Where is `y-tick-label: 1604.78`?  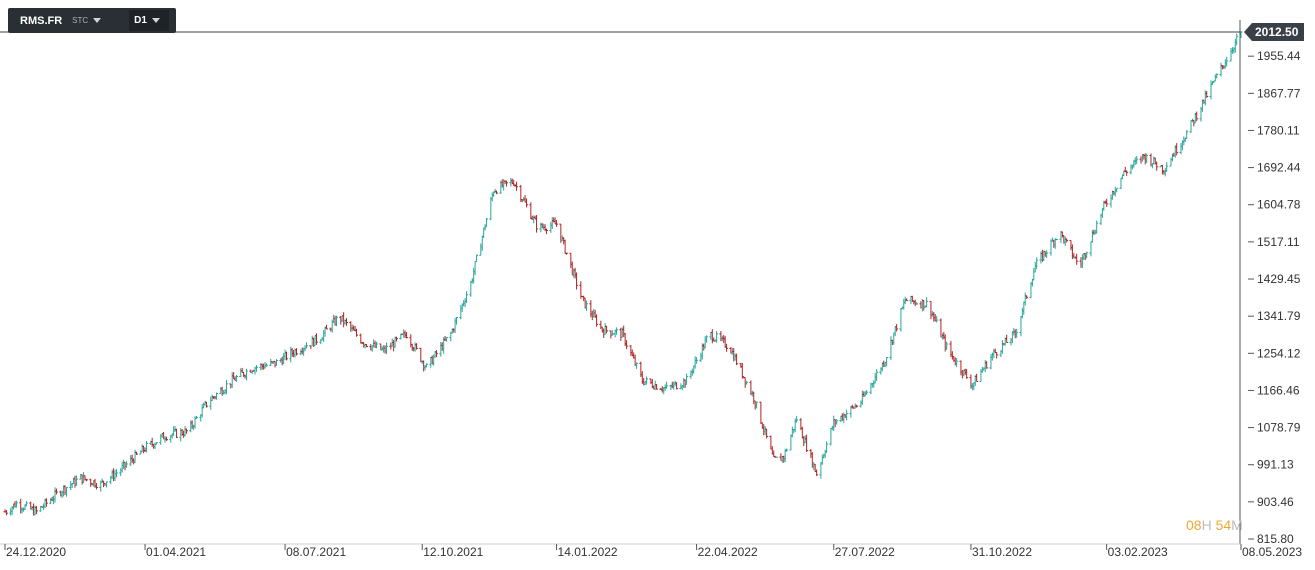
y-tick-label: 1604.78 is located at coordinates (1279, 205).